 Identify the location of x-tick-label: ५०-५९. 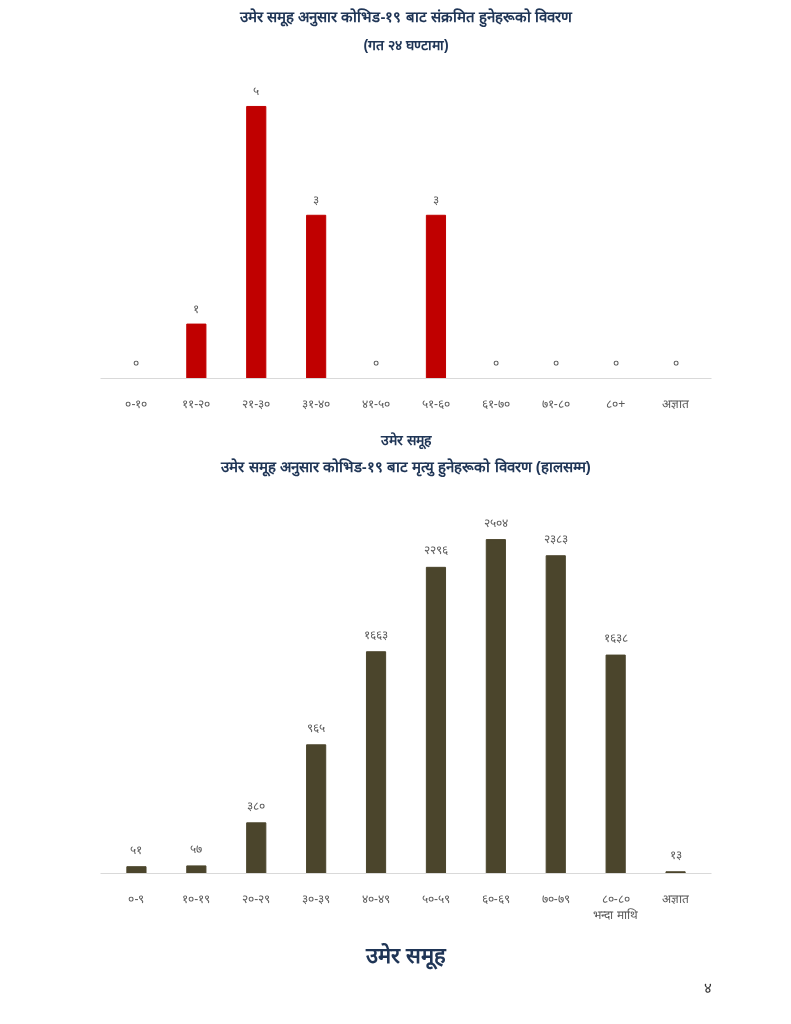
(435, 898).